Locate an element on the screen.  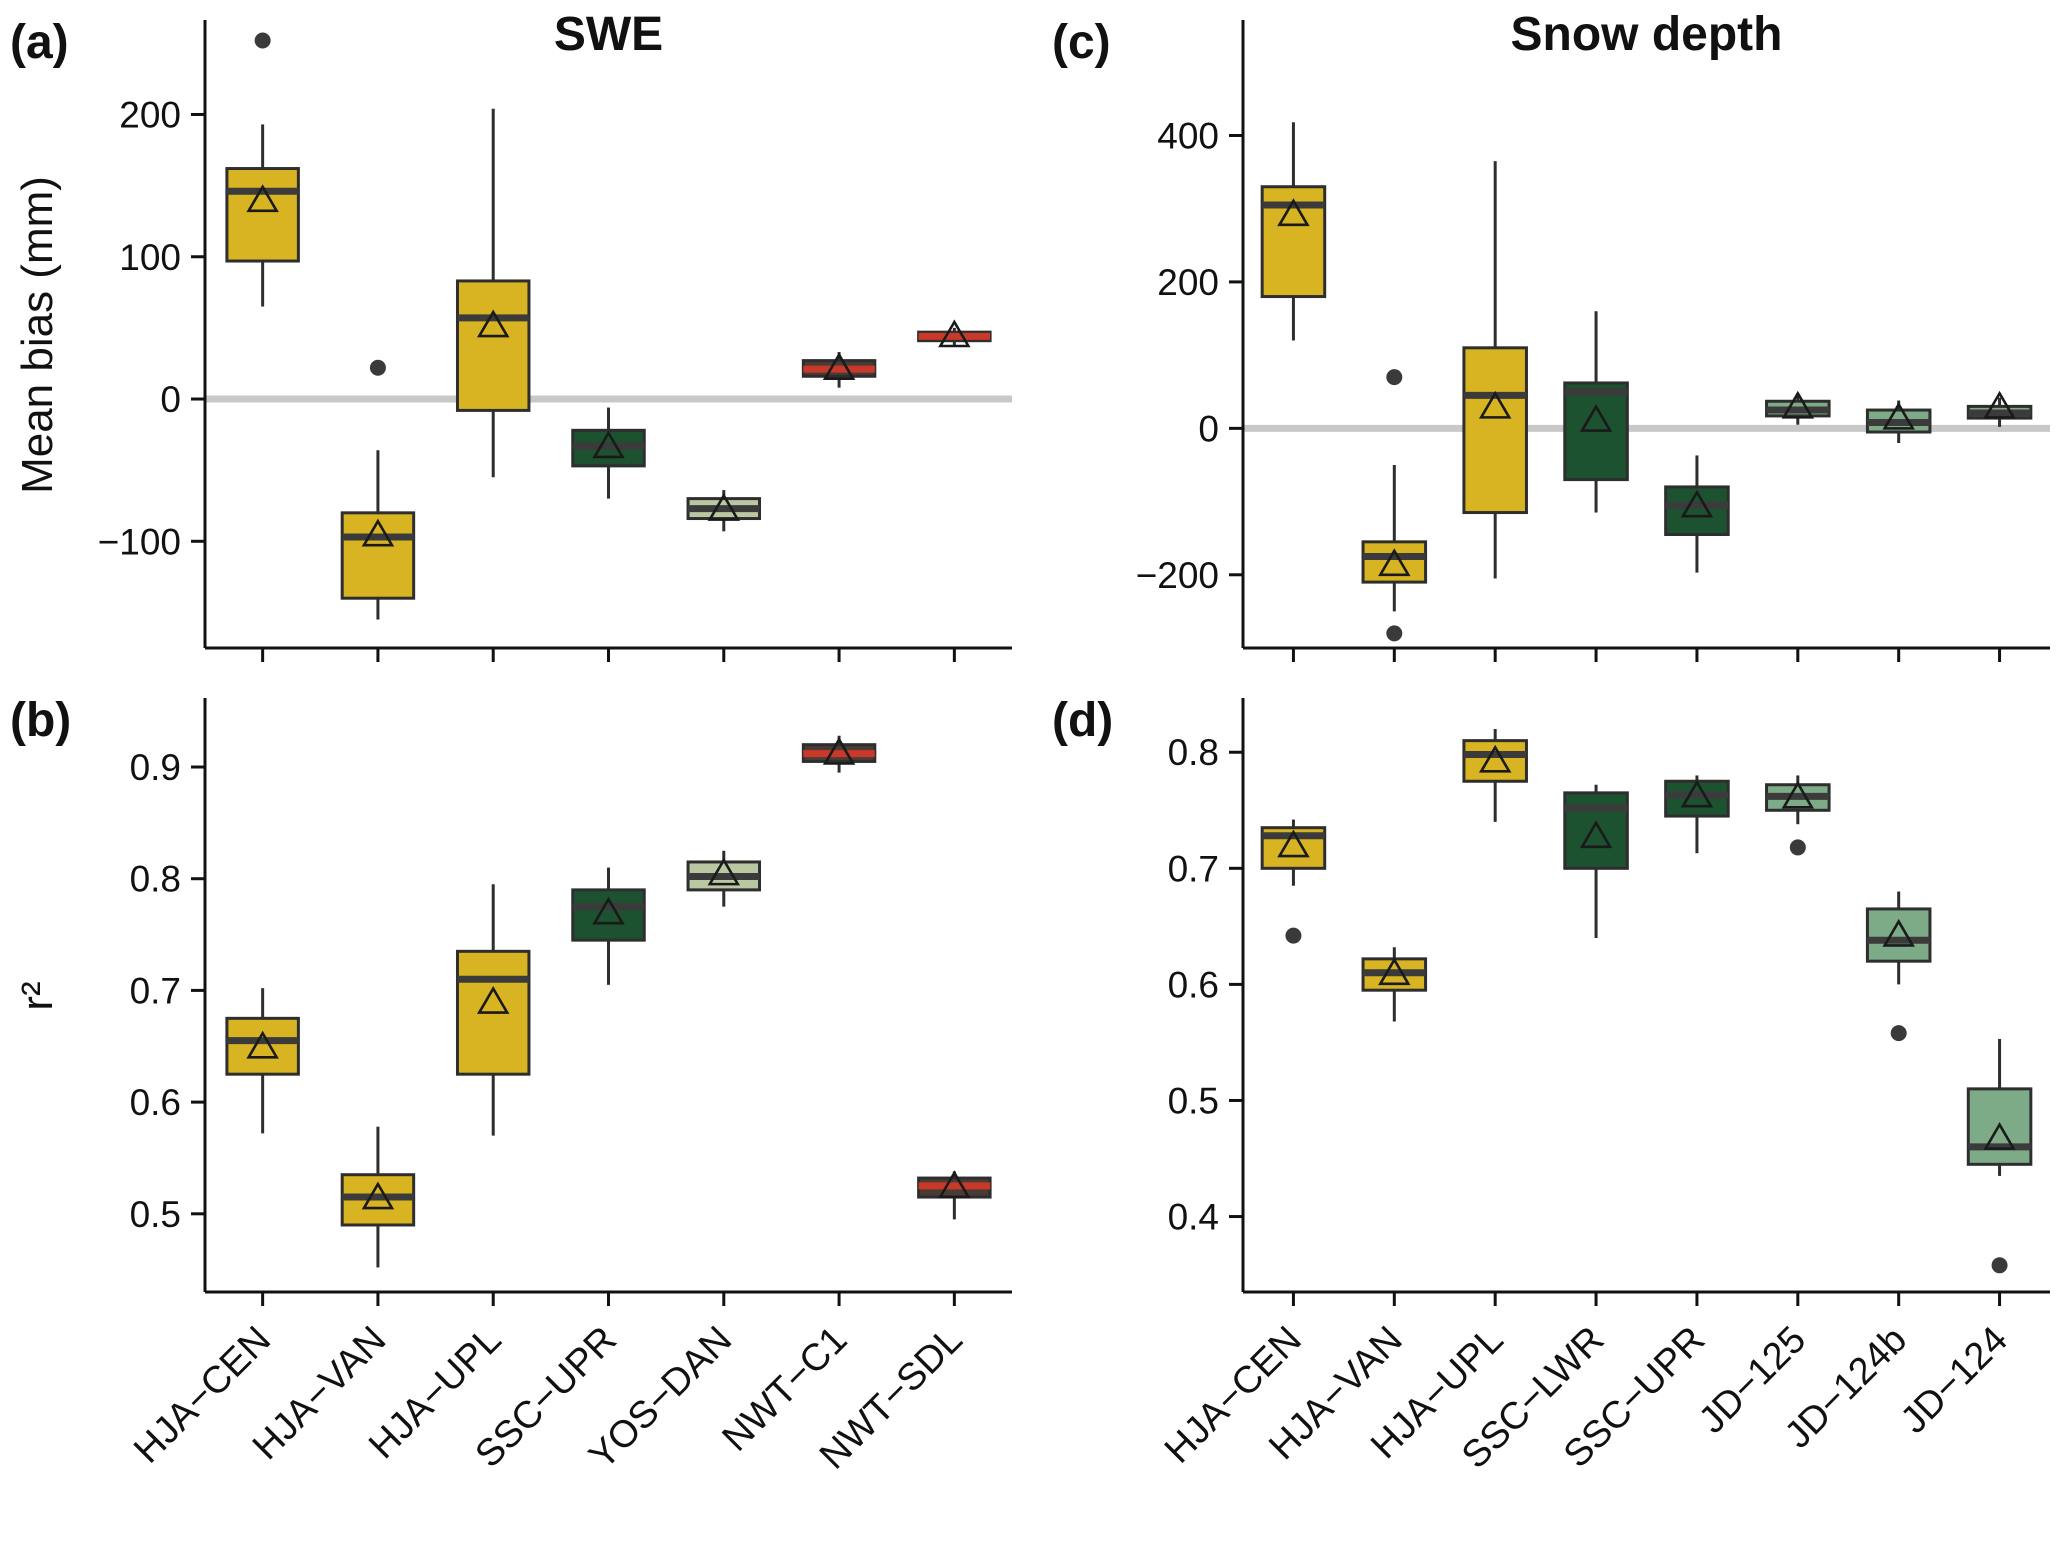
panel-letter-a: (a) is located at coordinates (39, 42).